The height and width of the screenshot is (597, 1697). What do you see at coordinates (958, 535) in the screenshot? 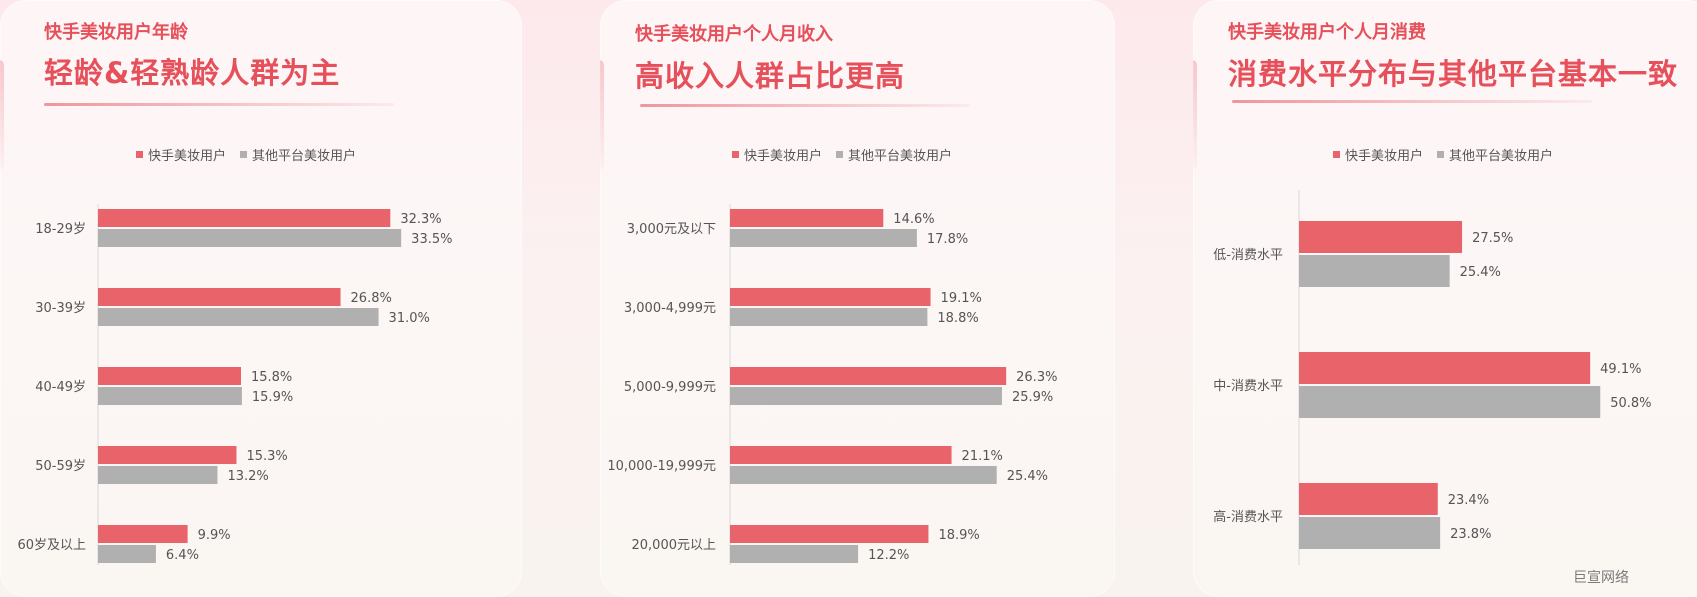
I see `value-label-kuaishou: 18.9%` at bounding box center [958, 535].